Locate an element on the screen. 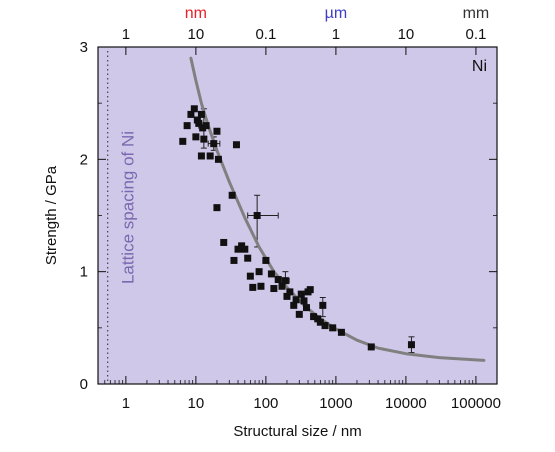 Image resolution: width=555 pixels, height=452 pixels. top-tick-label-4: 10 is located at coordinates (406, 34).